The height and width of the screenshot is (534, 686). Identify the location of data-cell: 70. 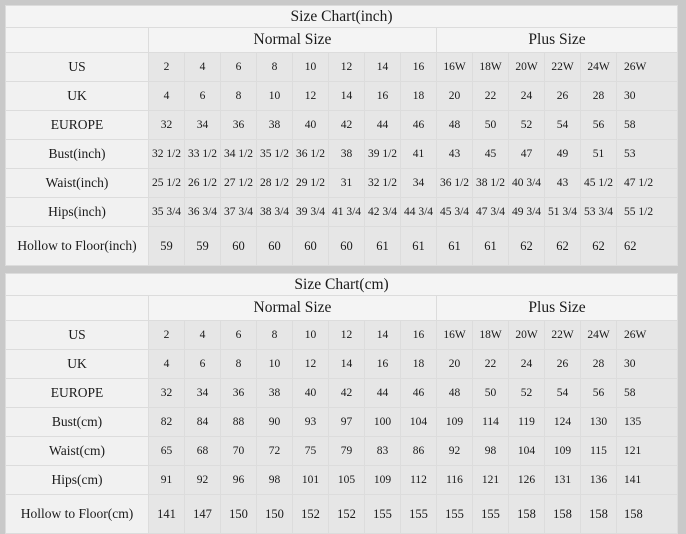
(238, 451).